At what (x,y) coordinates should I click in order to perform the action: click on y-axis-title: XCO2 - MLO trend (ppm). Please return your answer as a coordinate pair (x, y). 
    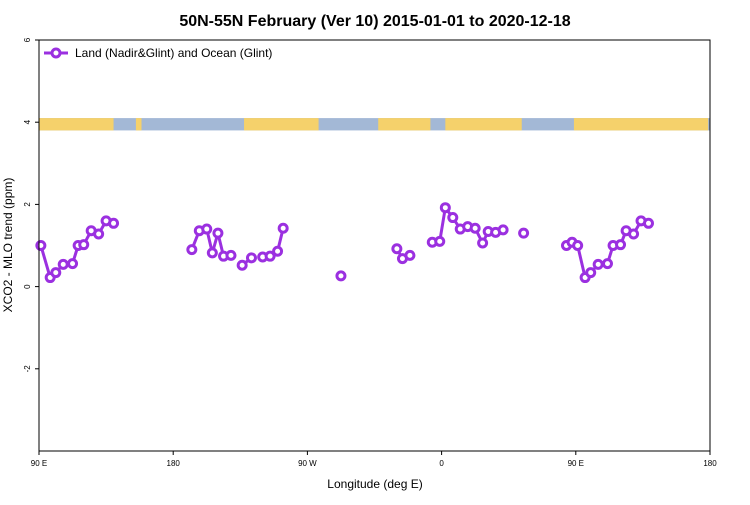
    Looking at the image, I should click on (8, 245).